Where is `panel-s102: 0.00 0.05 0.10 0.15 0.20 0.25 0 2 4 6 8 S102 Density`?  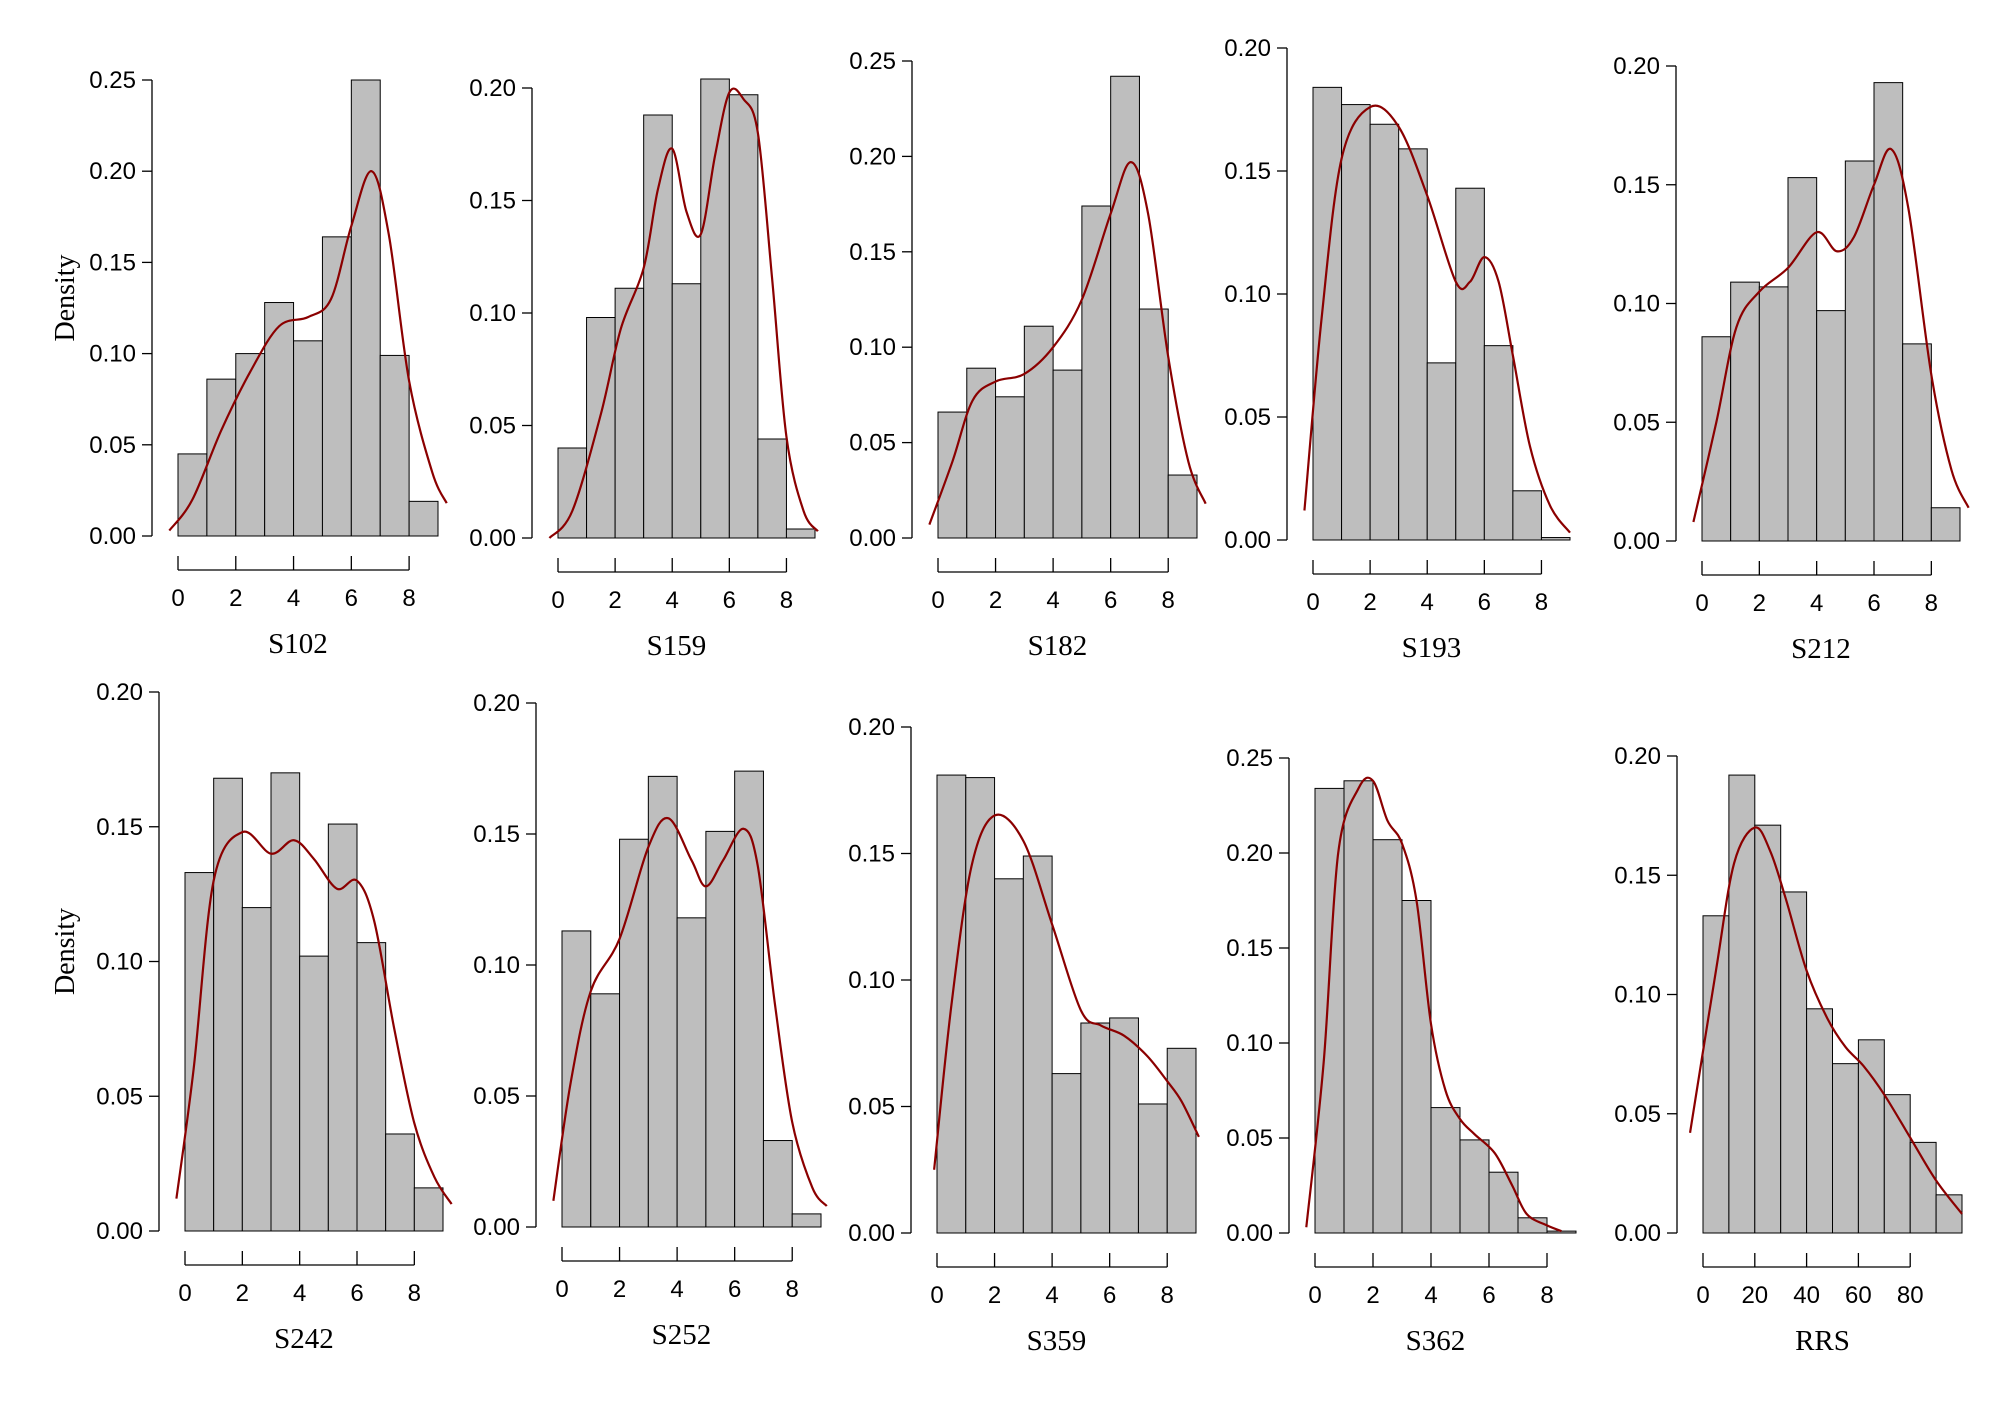
panel-s102: 0.00 0.05 0.10 0.15 0.20 0.25 0 2 4 6 8 S102 Density is located at coordinates (249, 363).